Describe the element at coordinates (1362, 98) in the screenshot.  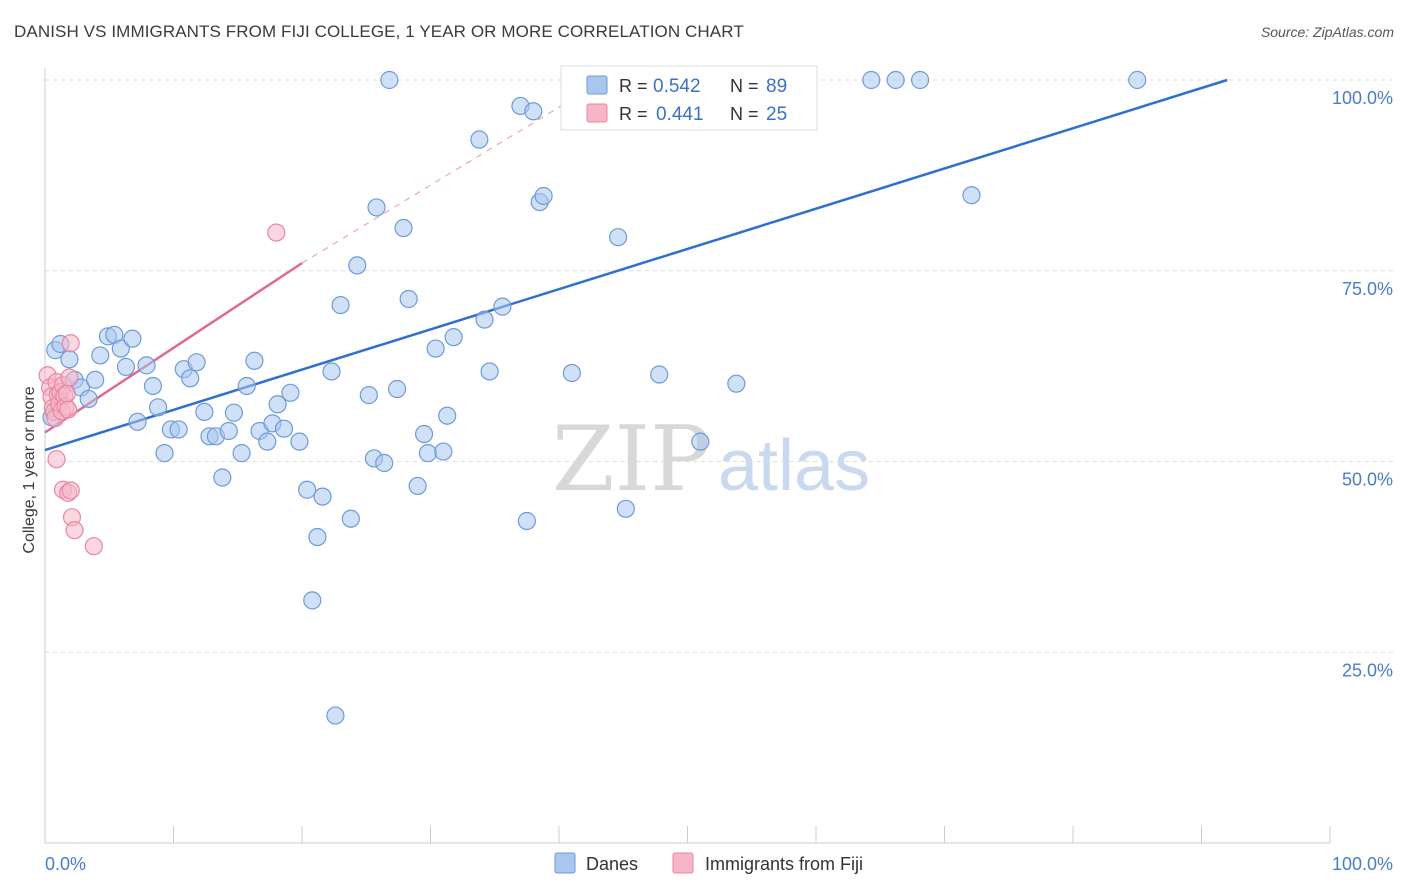
I see `y-tick-label: 100.0%` at that location.